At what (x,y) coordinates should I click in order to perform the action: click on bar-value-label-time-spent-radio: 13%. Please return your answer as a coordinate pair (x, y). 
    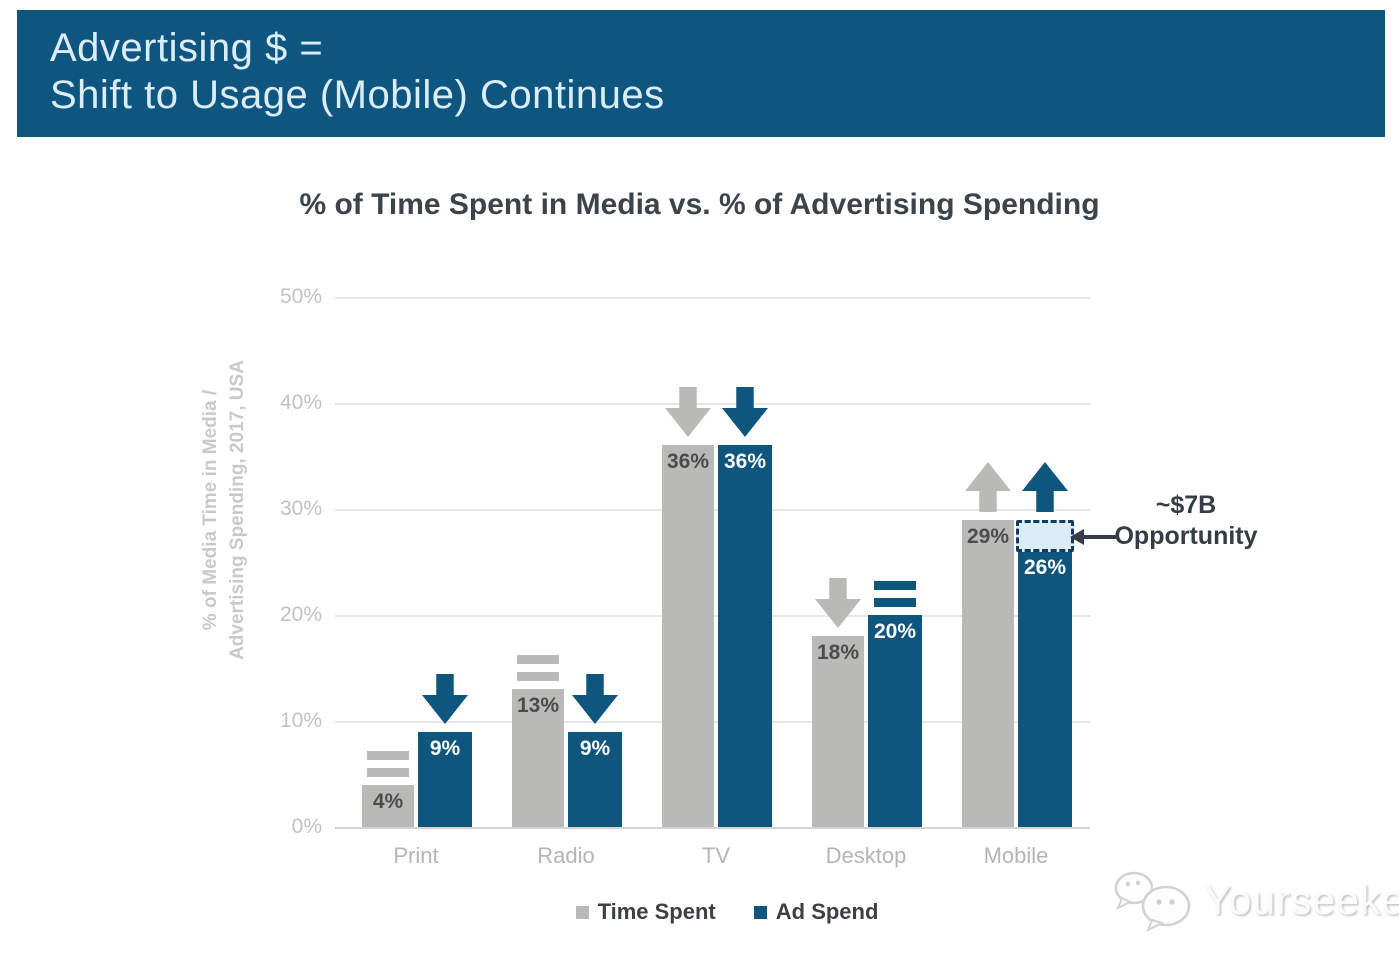
    Looking at the image, I should click on (538, 705).